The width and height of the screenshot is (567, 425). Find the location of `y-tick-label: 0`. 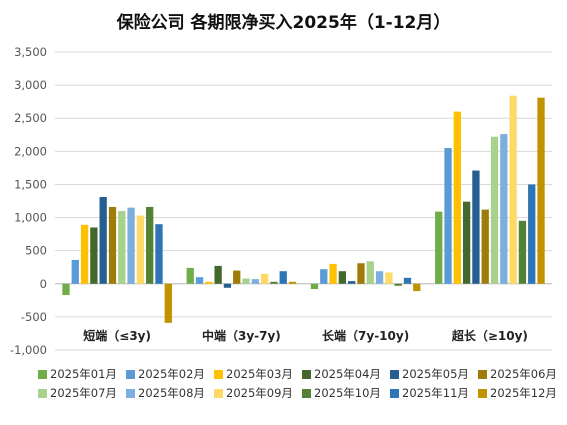

y-tick-label: 0 is located at coordinates (43, 284).